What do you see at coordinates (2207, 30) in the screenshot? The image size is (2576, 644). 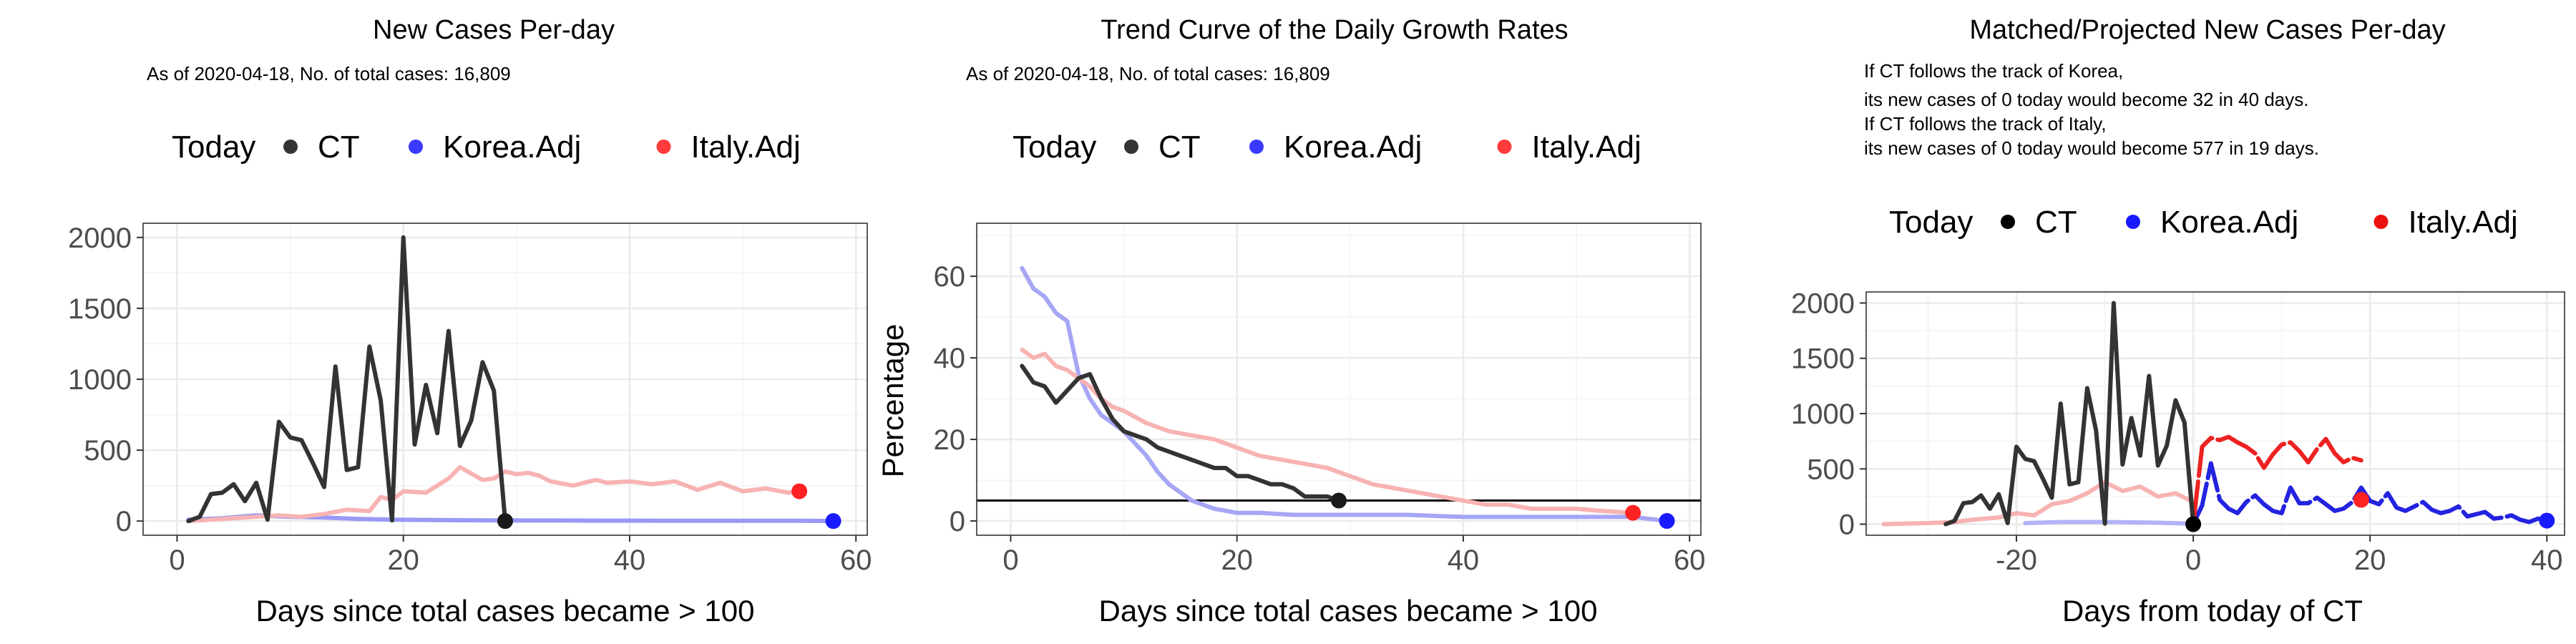 I see `chart-title: Matched/Projected New Cases Per-day` at bounding box center [2207, 30].